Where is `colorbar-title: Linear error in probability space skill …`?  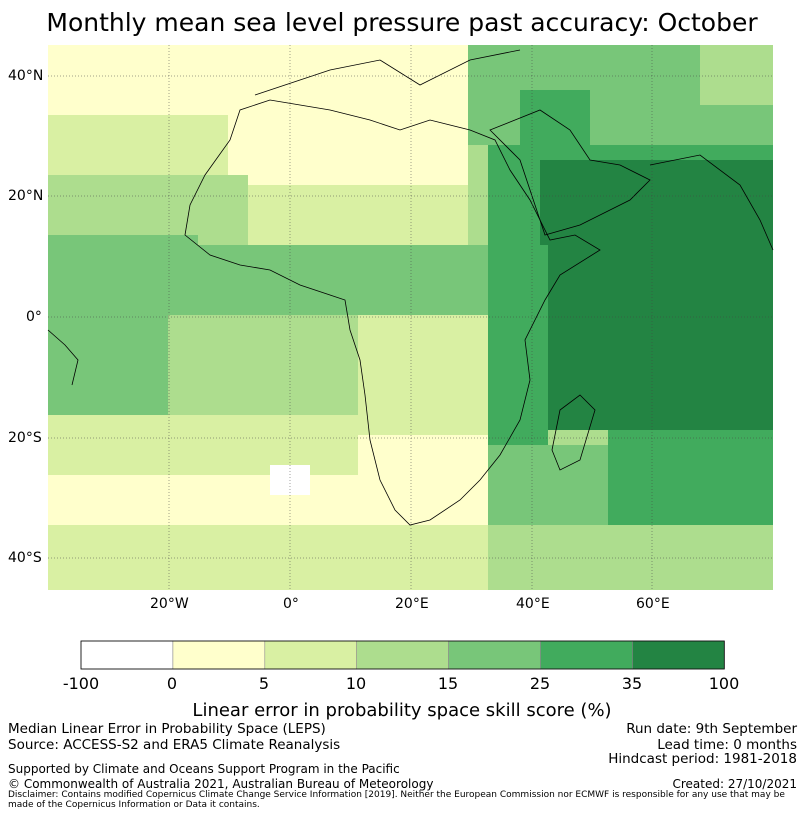 colorbar-title: Linear error in probability space skill … is located at coordinates (402, 710).